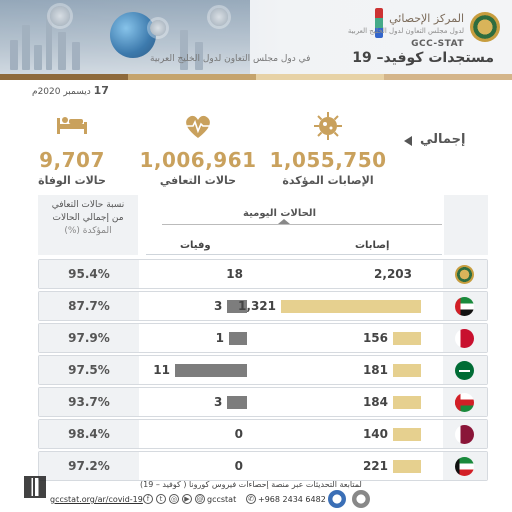  I want to click on cases-value: 221, so click(375, 466).